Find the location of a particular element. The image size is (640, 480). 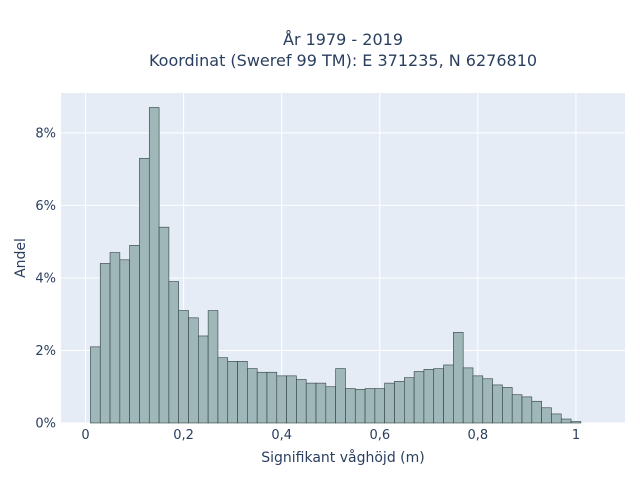

x-tick-label-1: 0,2 is located at coordinates (183, 435).